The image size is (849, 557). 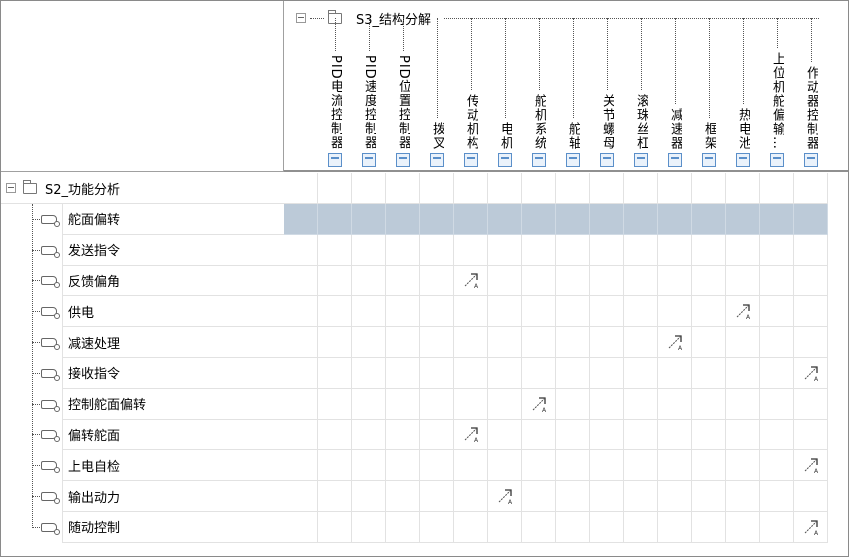 I want to click on column-header-item: 热电池, so click(x=743, y=94).